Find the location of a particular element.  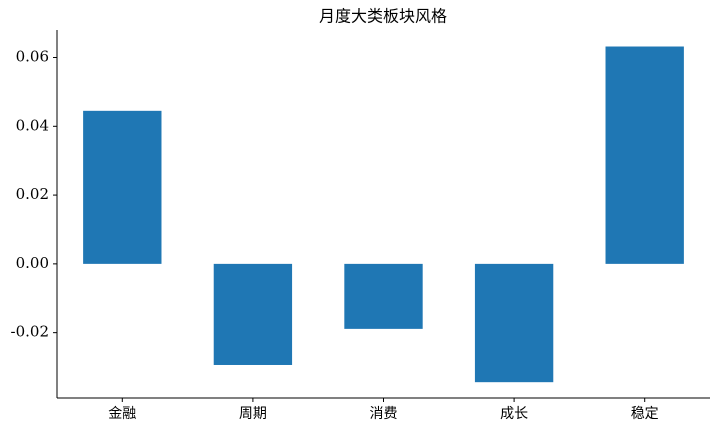

x-tick-label: 周期 is located at coordinates (253, 414).